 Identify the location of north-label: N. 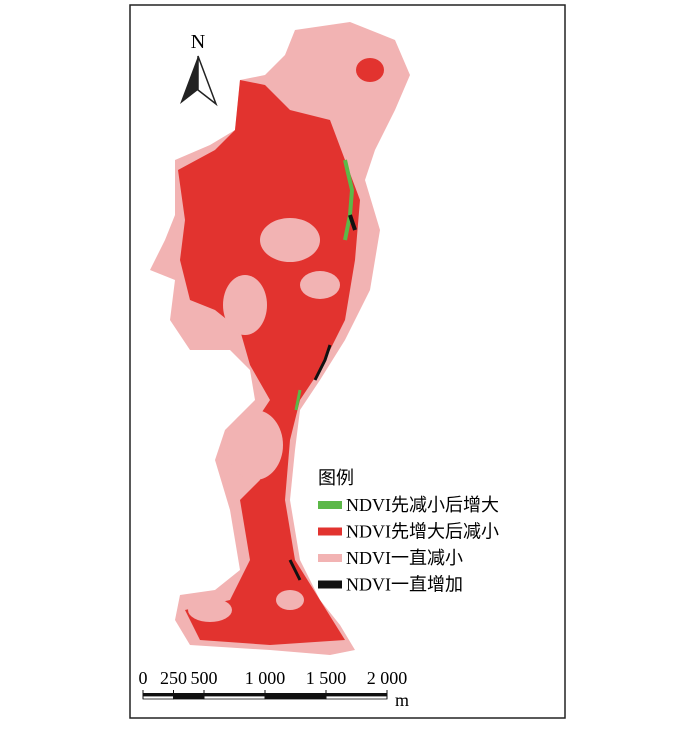
(198, 42).